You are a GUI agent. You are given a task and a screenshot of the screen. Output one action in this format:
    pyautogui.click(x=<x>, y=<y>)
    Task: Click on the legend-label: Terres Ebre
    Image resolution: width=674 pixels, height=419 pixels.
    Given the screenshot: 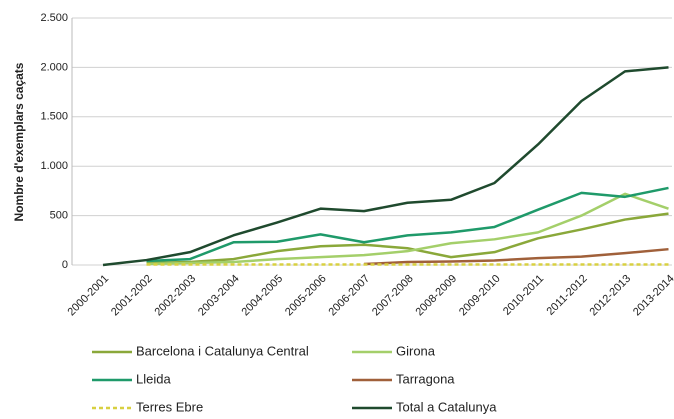 What is the action you would take?
    pyautogui.click(x=169, y=406)
    